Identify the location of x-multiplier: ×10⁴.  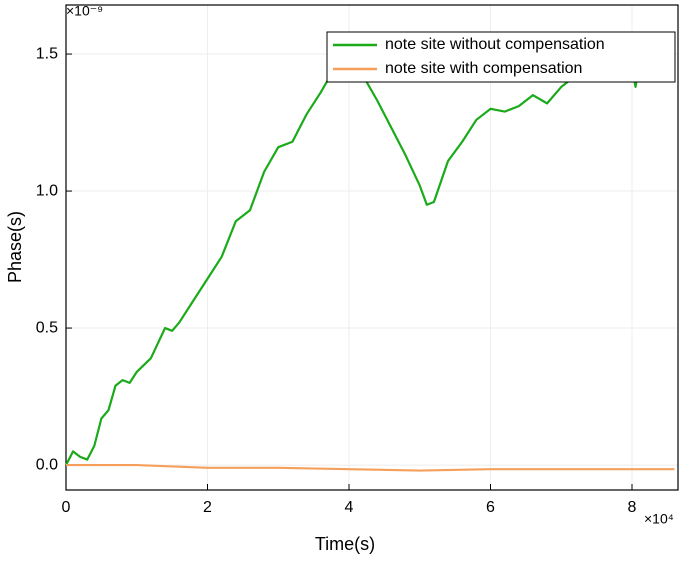
(659, 519).